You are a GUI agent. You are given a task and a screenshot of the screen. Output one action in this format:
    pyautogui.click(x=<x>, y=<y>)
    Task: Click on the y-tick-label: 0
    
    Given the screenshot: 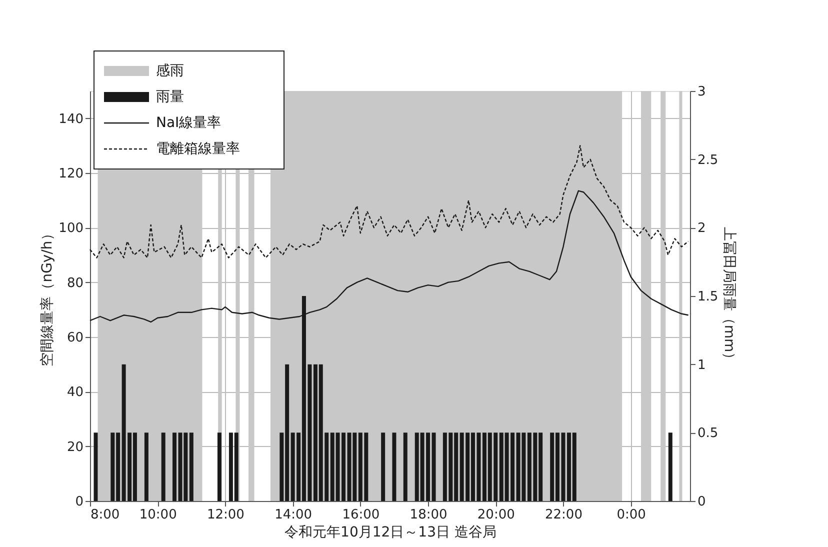 What is the action you would take?
    pyautogui.click(x=79, y=502)
    